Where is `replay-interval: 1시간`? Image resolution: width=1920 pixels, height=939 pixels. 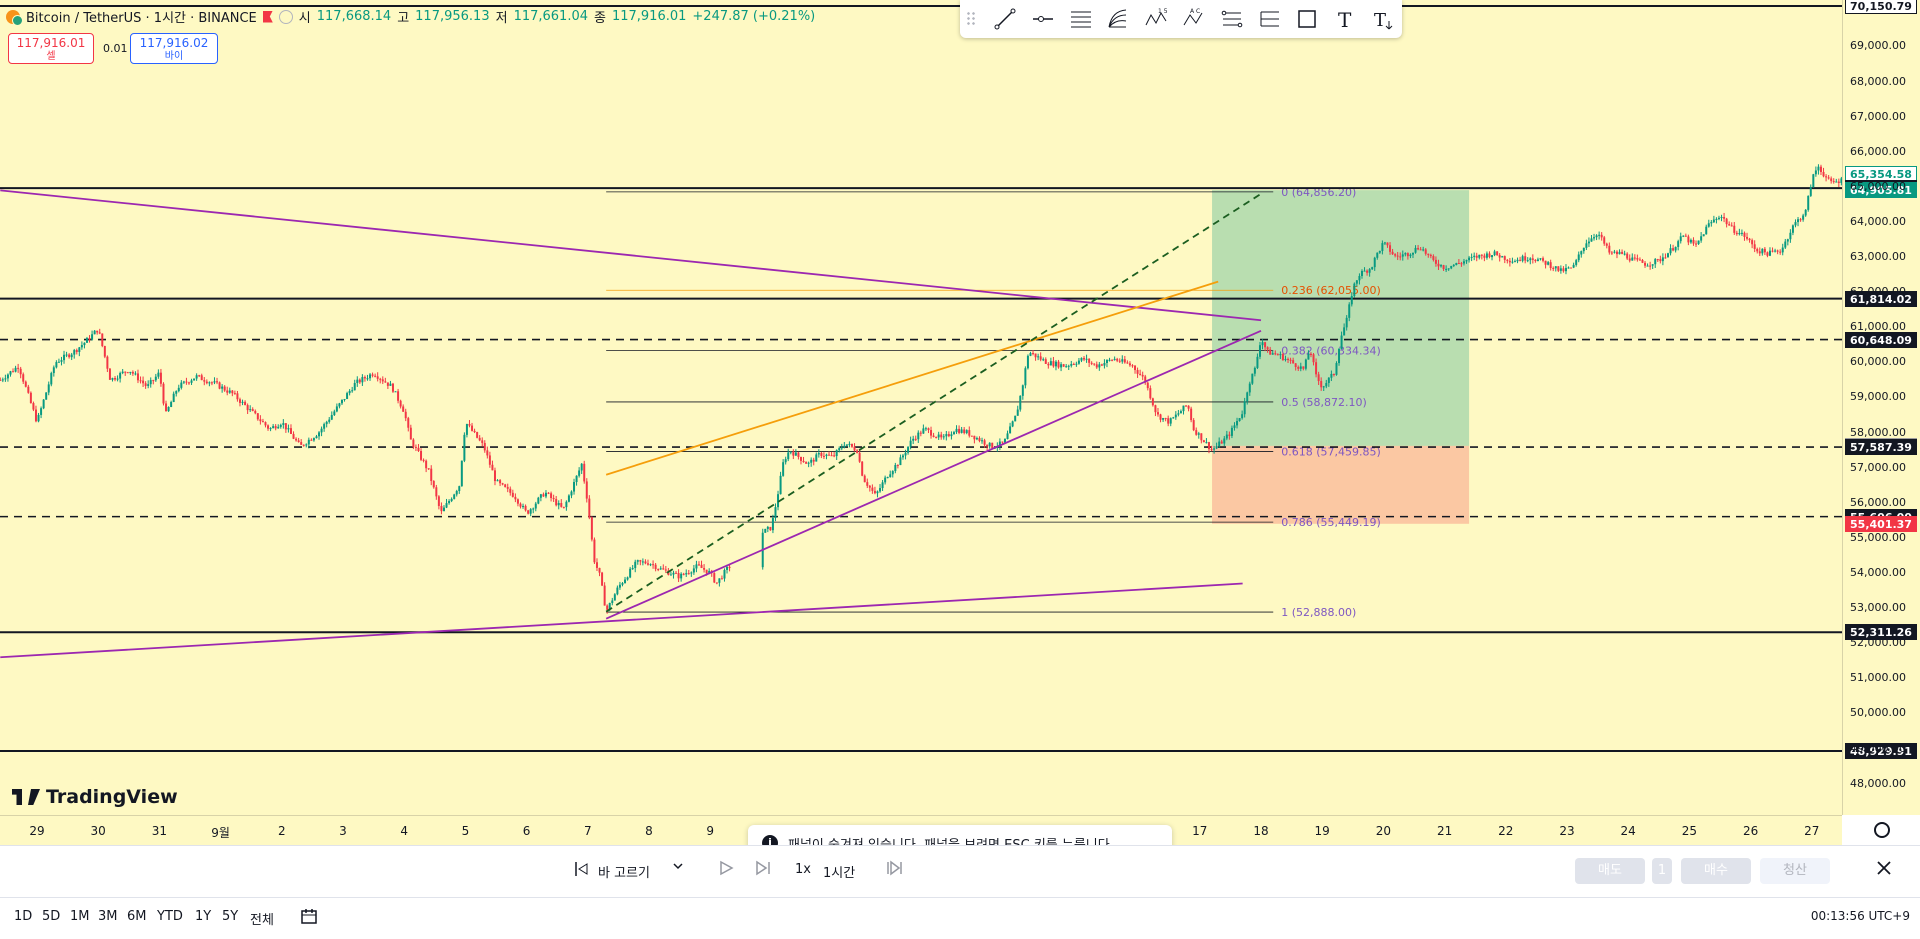
replay-interval: 1시간 is located at coordinates (839, 873).